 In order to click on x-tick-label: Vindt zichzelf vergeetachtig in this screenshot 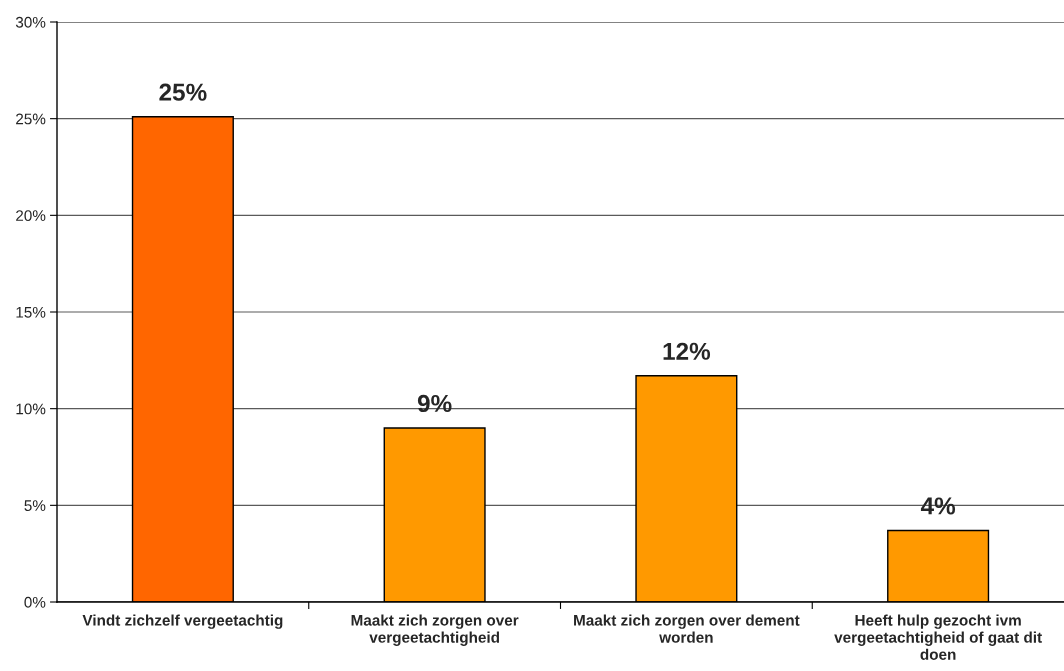, I will do `click(182, 621)`.